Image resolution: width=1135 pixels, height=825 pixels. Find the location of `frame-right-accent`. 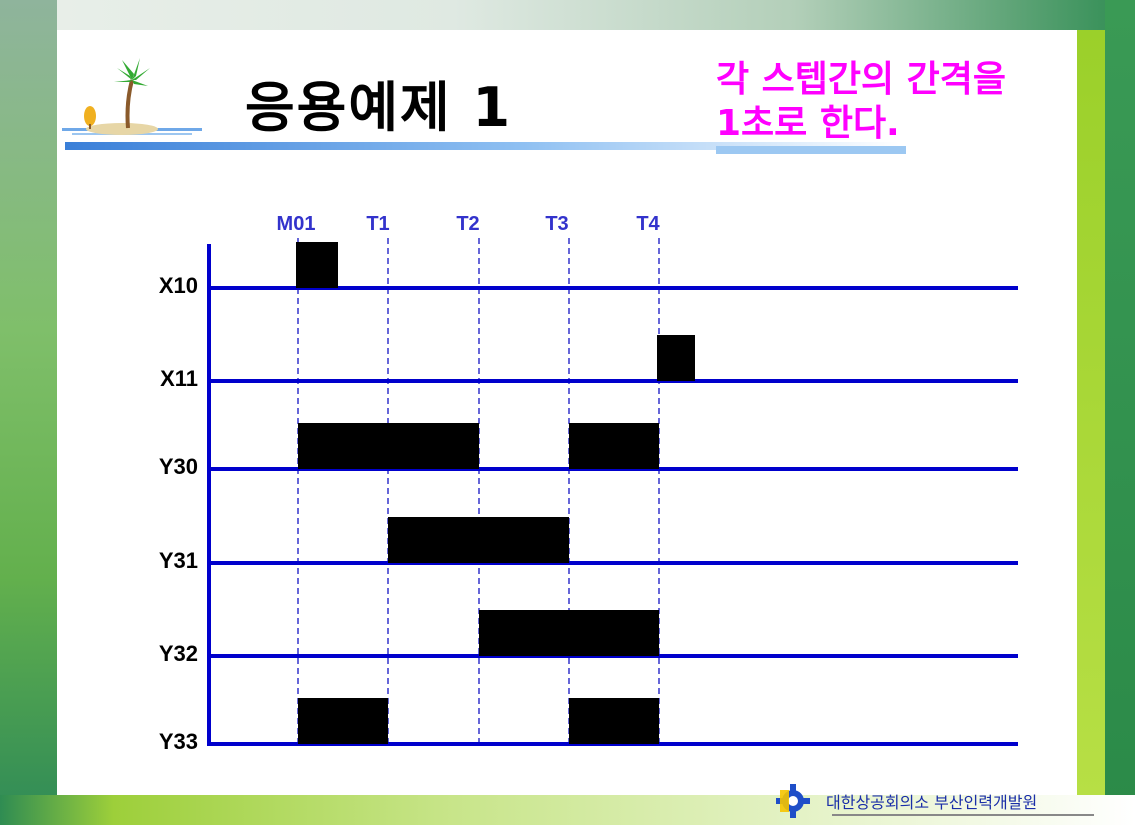

frame-right-accent is located at coordinates (1091, 412).